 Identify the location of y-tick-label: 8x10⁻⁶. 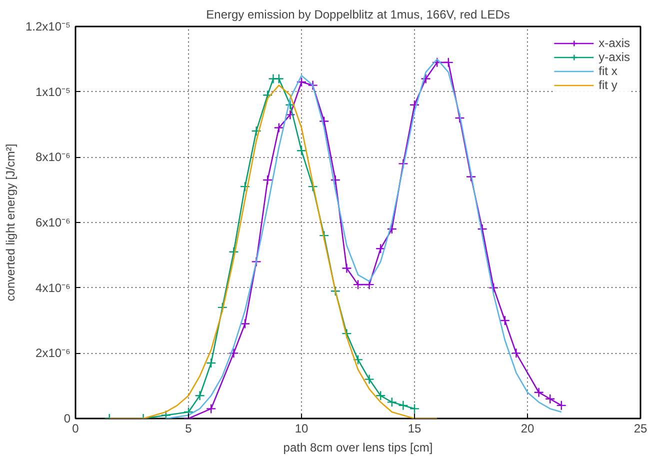
(53, 157).